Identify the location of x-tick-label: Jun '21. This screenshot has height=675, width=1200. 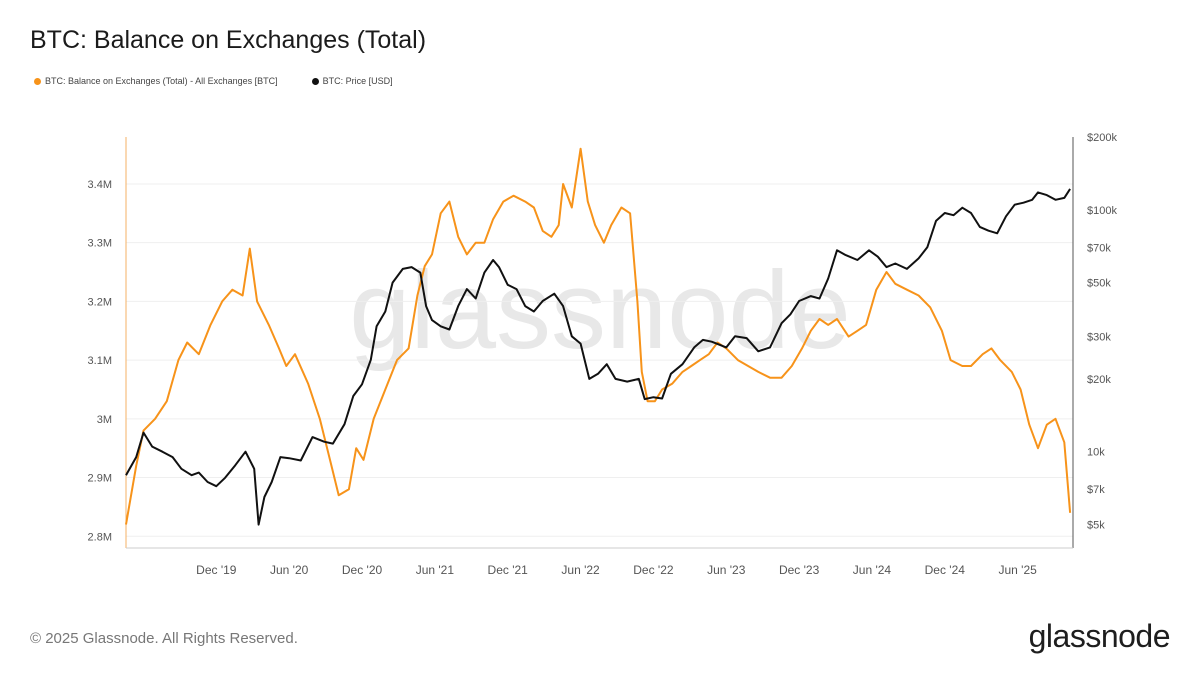
(435, 570).